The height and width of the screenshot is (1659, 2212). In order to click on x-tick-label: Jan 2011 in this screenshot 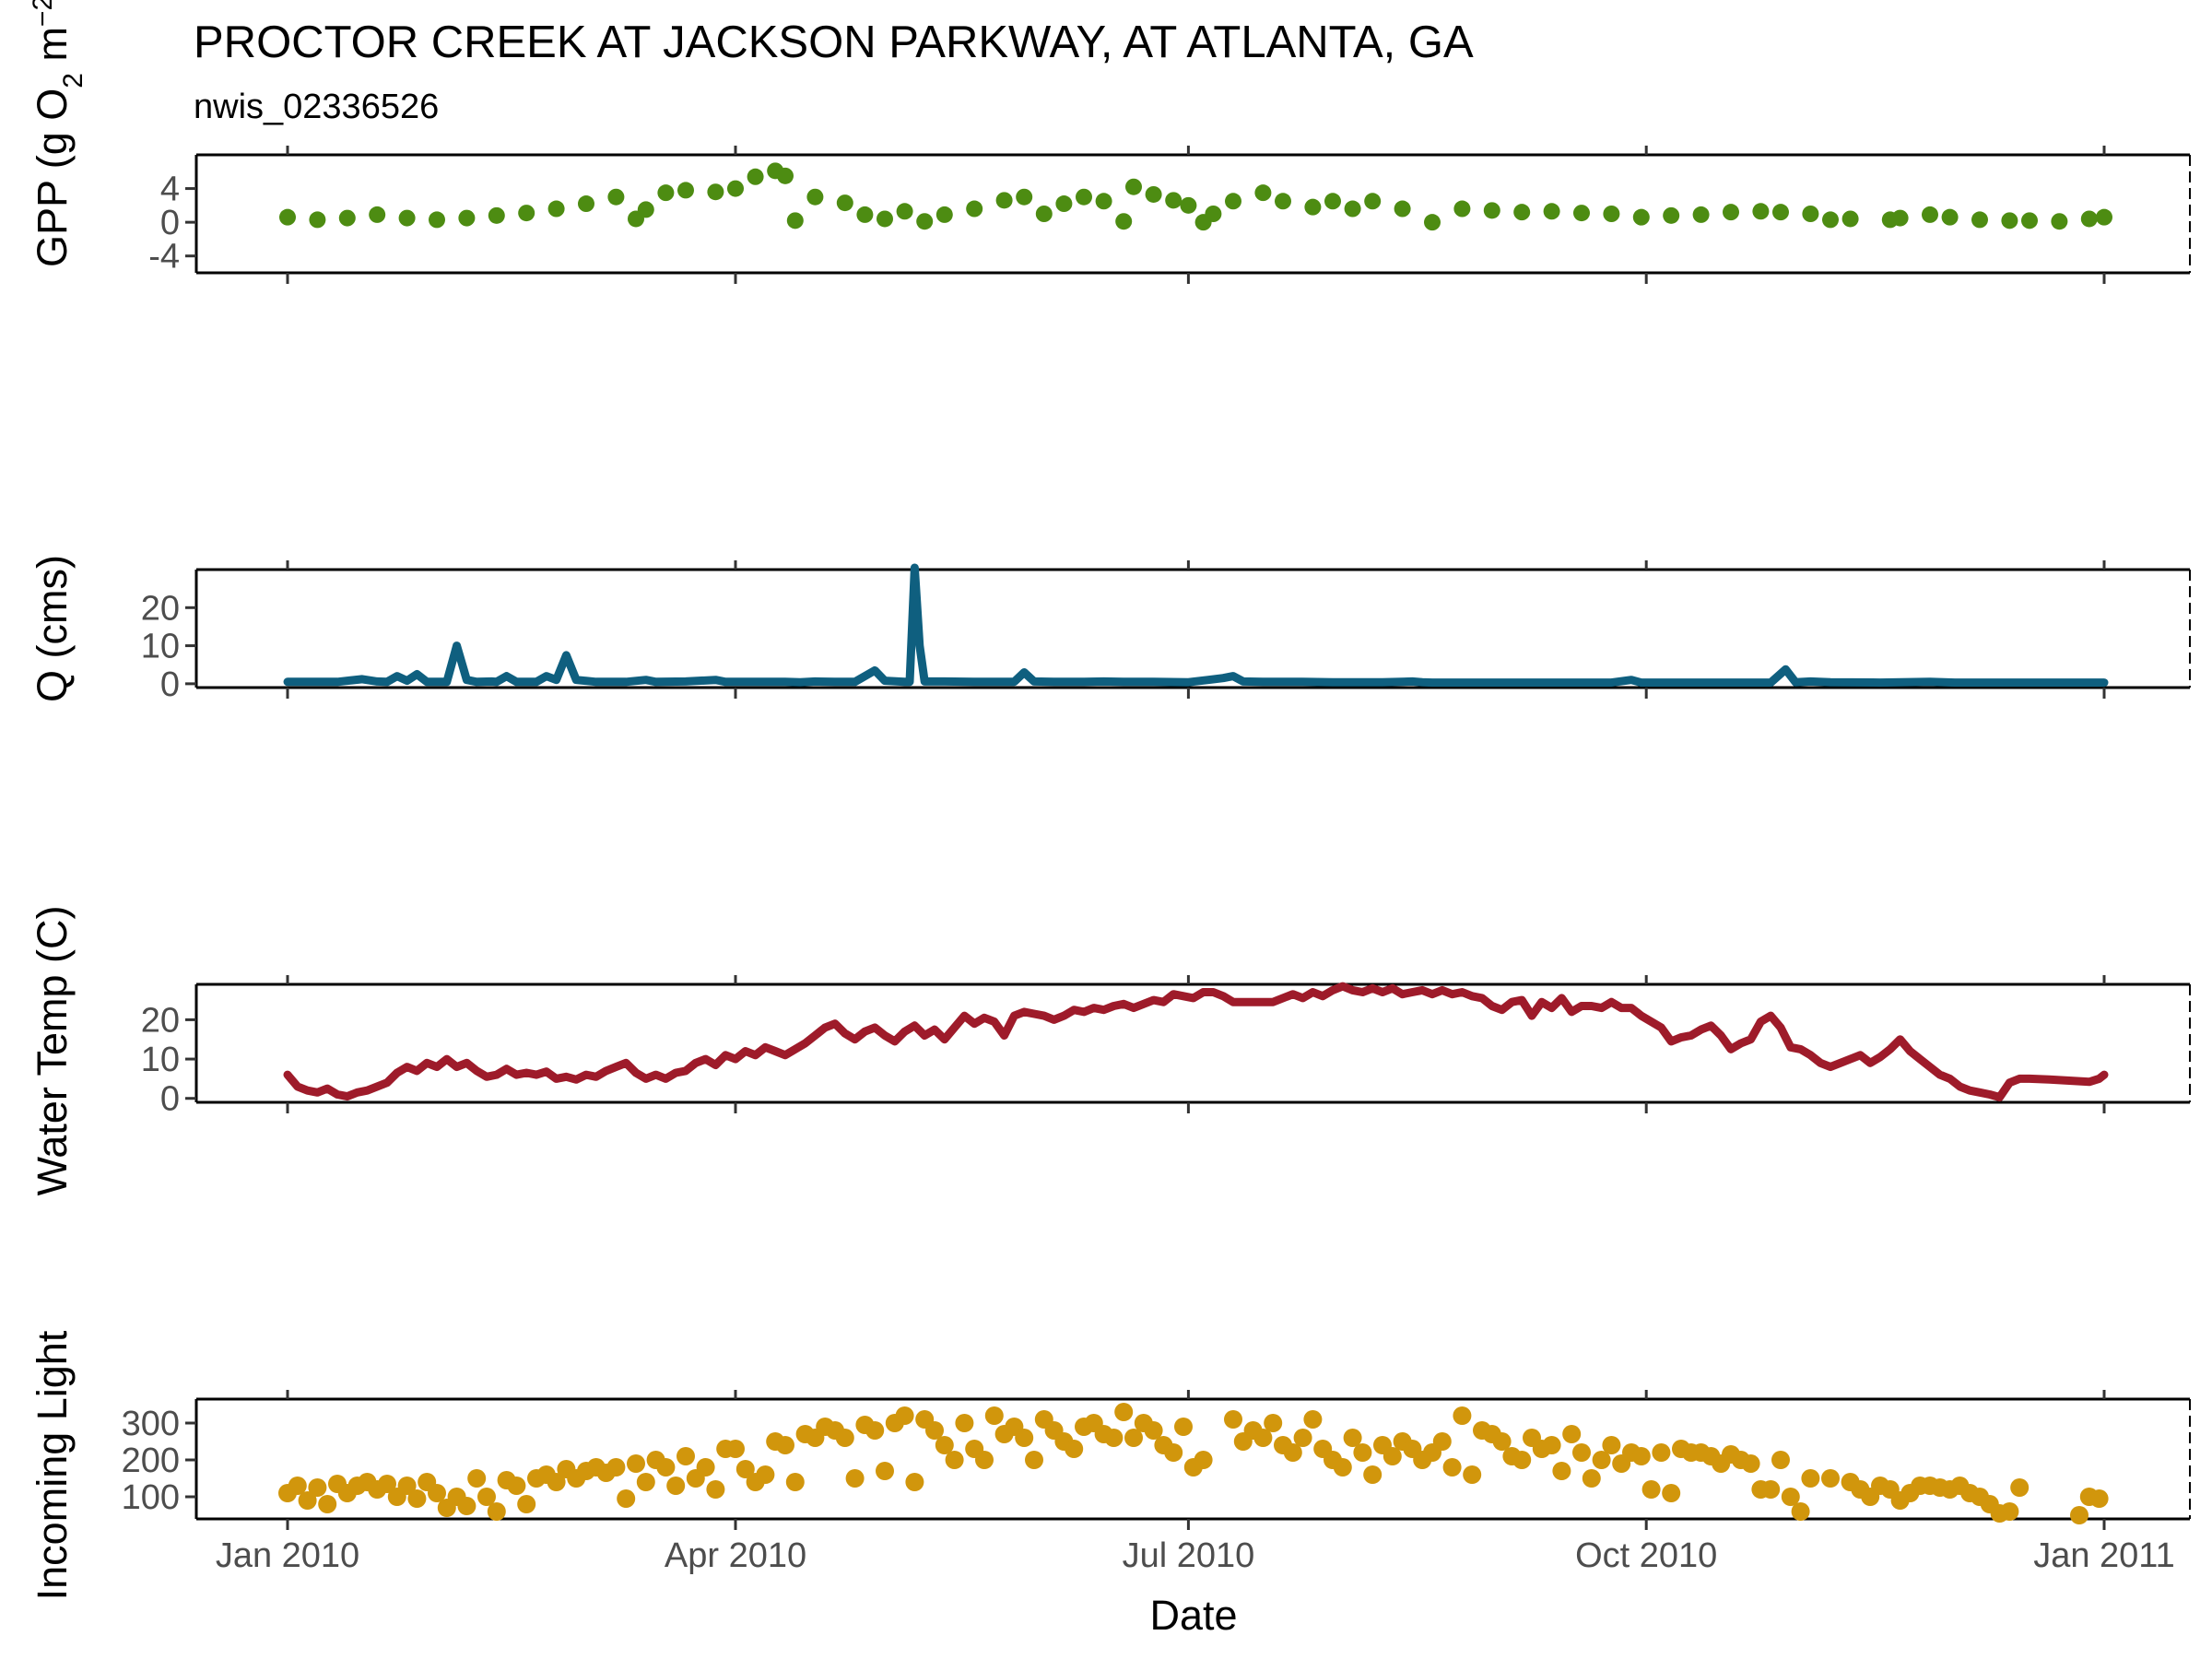, I will do `click(2104, 1555)`.